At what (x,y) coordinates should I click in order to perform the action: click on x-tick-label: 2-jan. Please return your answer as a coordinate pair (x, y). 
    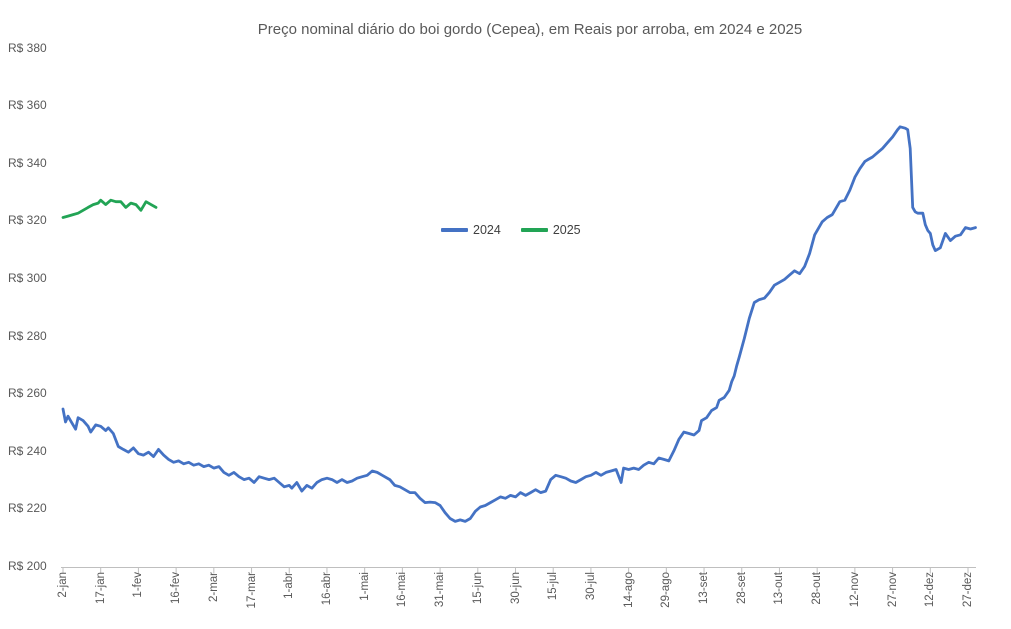
    Looking at the image, I should click on (63, 585).